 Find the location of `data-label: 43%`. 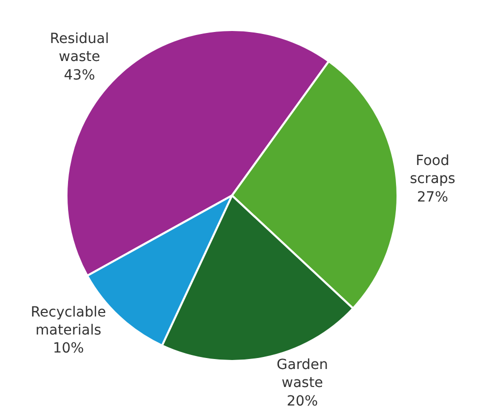

data-label: 43% is located at coordinates (80, 75).